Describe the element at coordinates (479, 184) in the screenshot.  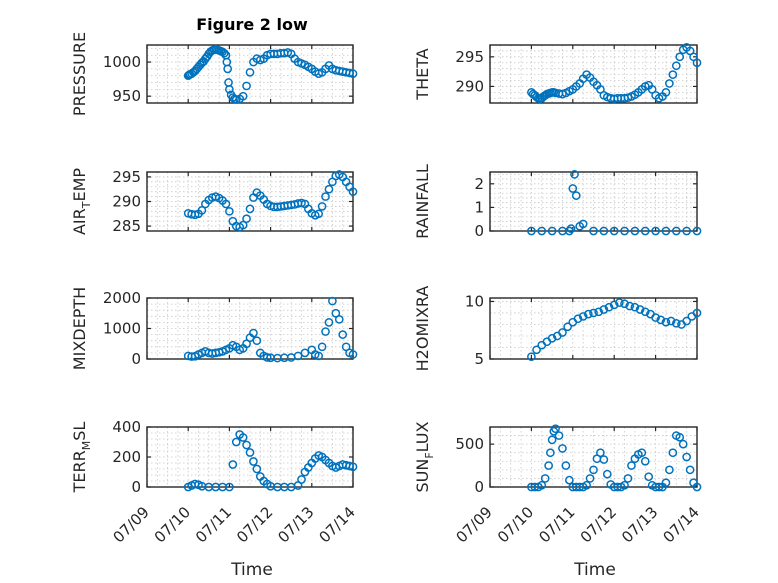
I see `y-tick-label: 2` at that location.